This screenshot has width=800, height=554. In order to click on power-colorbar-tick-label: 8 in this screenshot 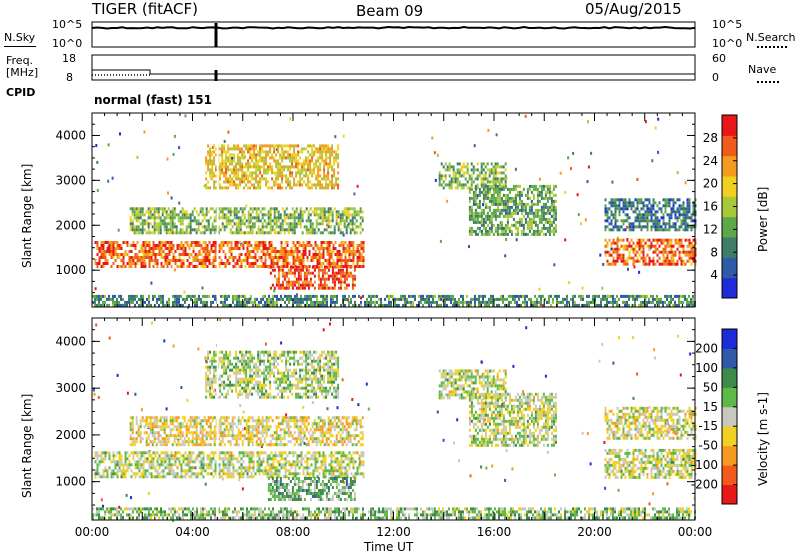, I will do `click(714, 252)`.